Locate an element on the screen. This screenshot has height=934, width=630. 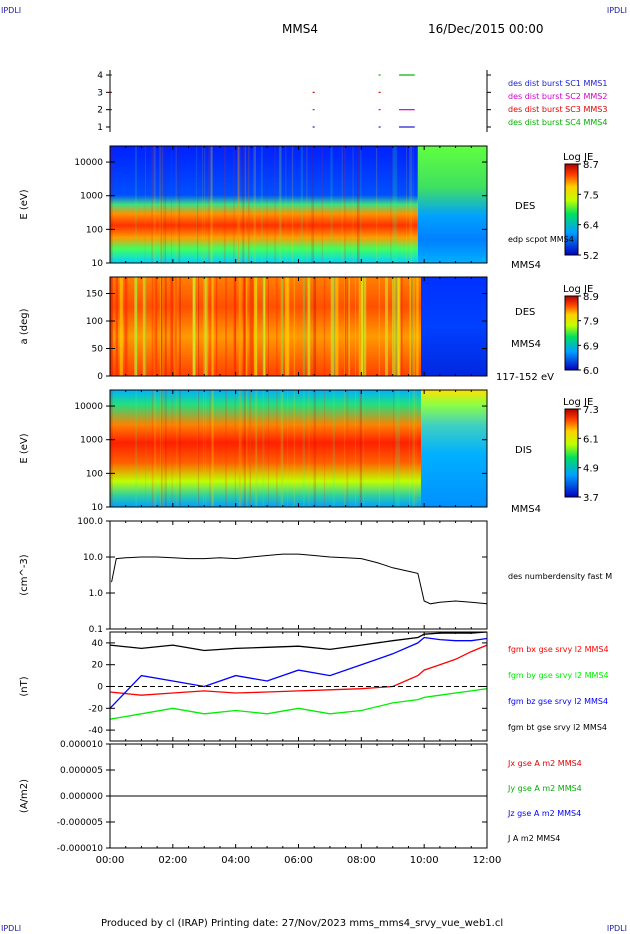
des_e-colorbar-label: 8.7 is located at coordinates (591, 165).